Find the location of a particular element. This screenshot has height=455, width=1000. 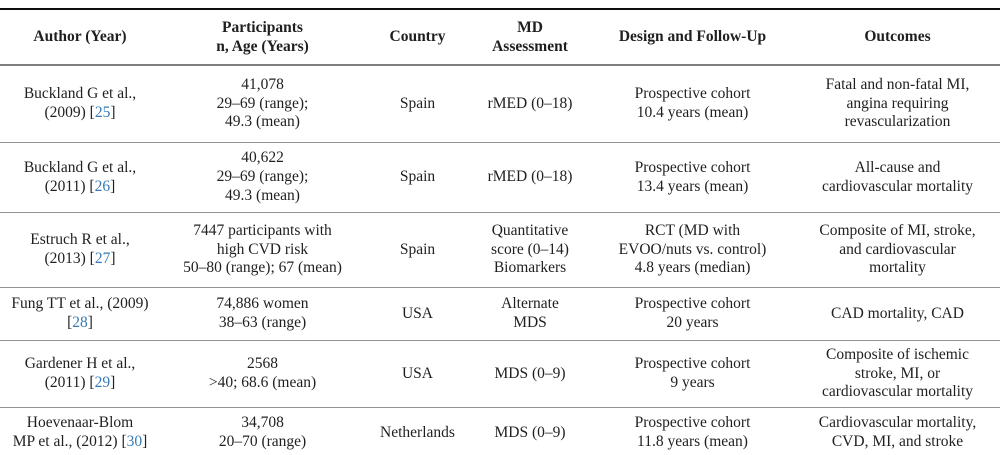

column-header-author: Author (Year) is located at coordinates (80, 37).